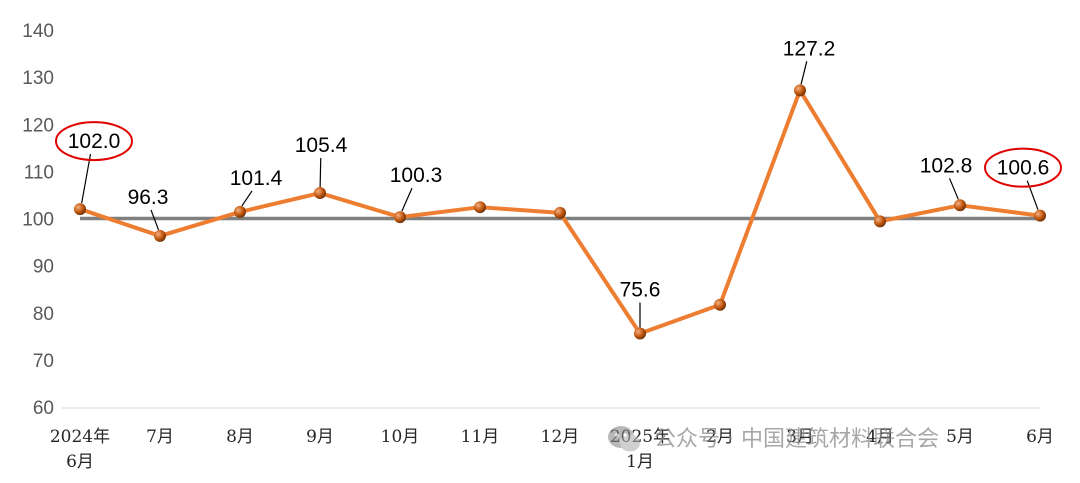 This screenshot has width=1080, height=483. I want to click on x-tick-label: 2月, so click(720, 437).